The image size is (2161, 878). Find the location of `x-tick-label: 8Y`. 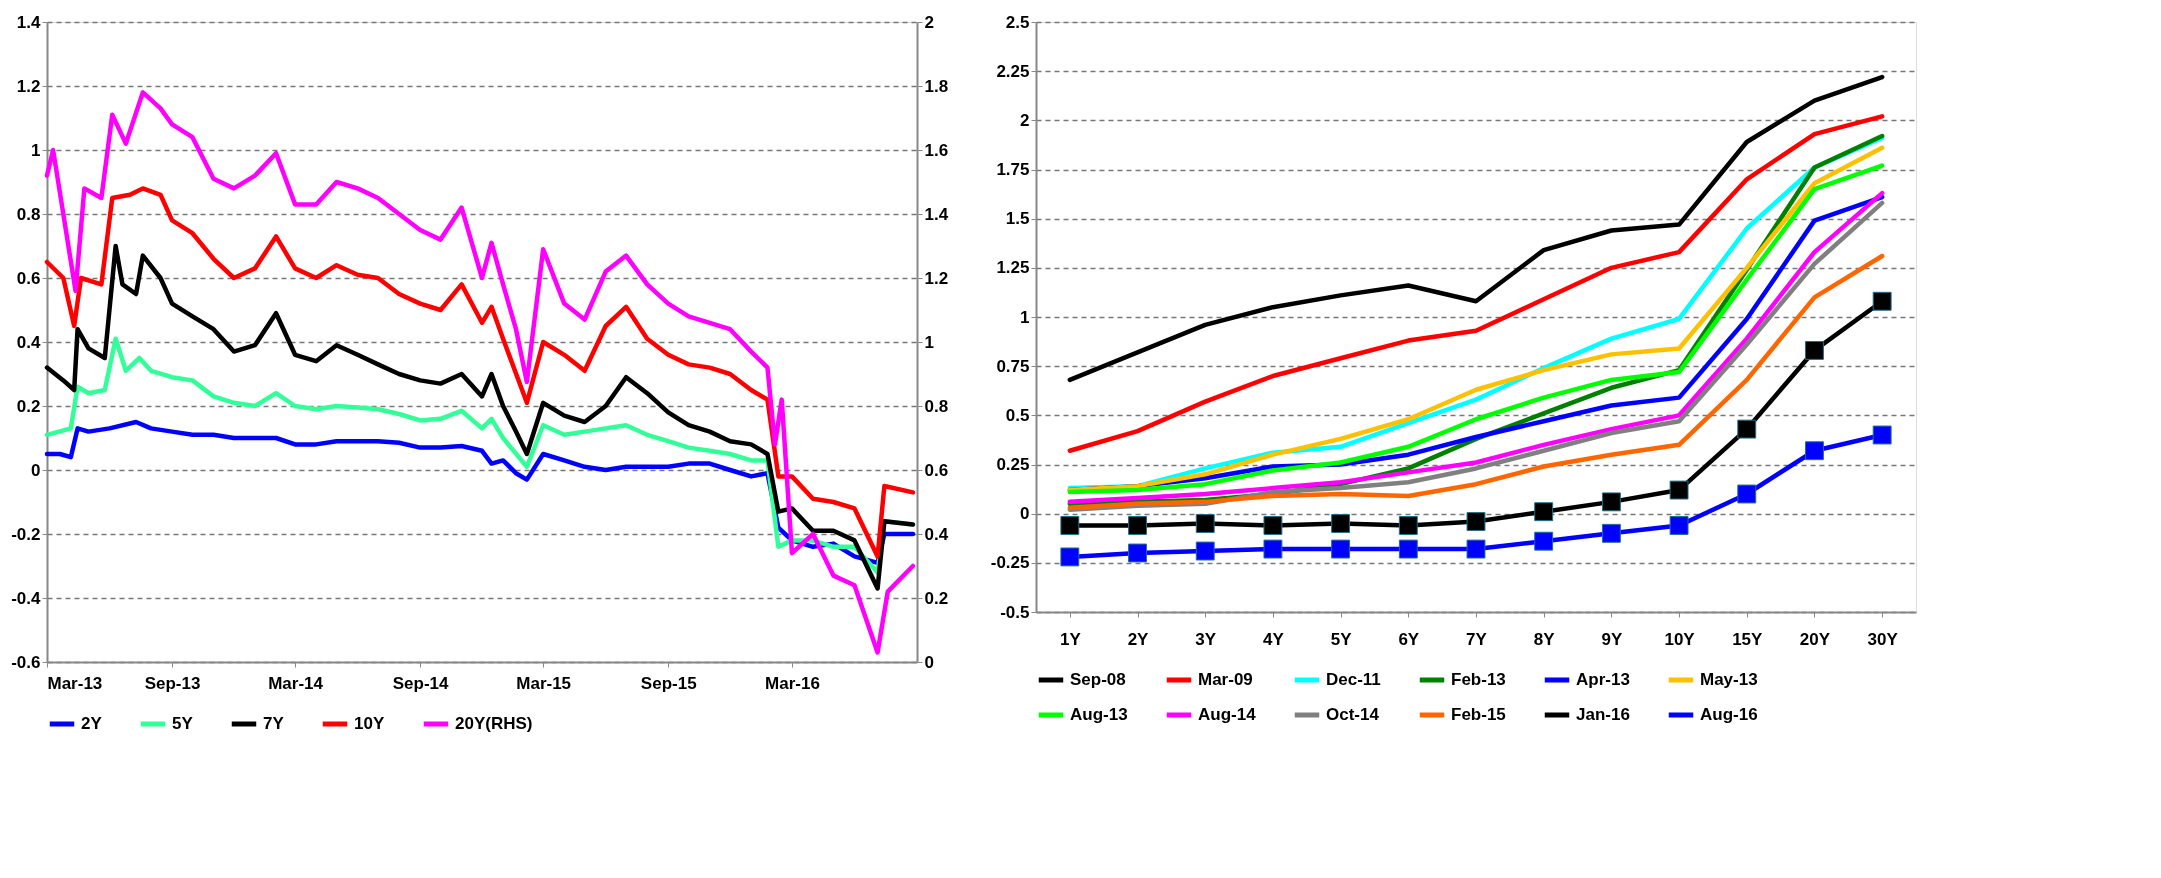

x-tick-label: 8Y is located at coordinates (1544, 639).